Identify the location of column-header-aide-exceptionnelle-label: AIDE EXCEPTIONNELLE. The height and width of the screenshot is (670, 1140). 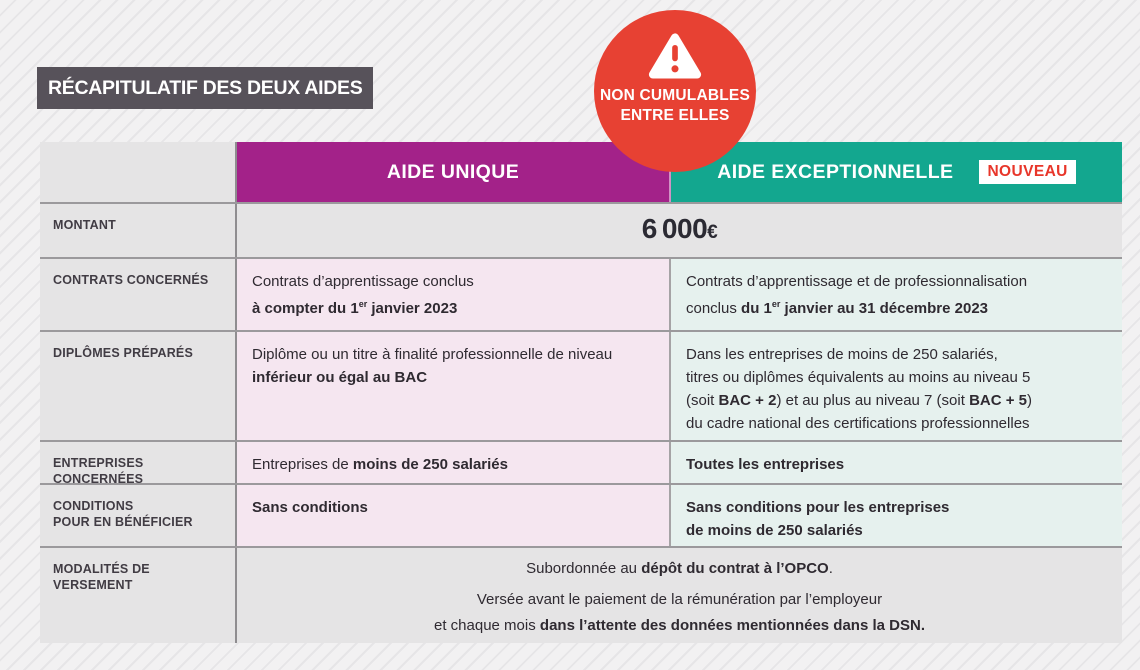
(835, 171).